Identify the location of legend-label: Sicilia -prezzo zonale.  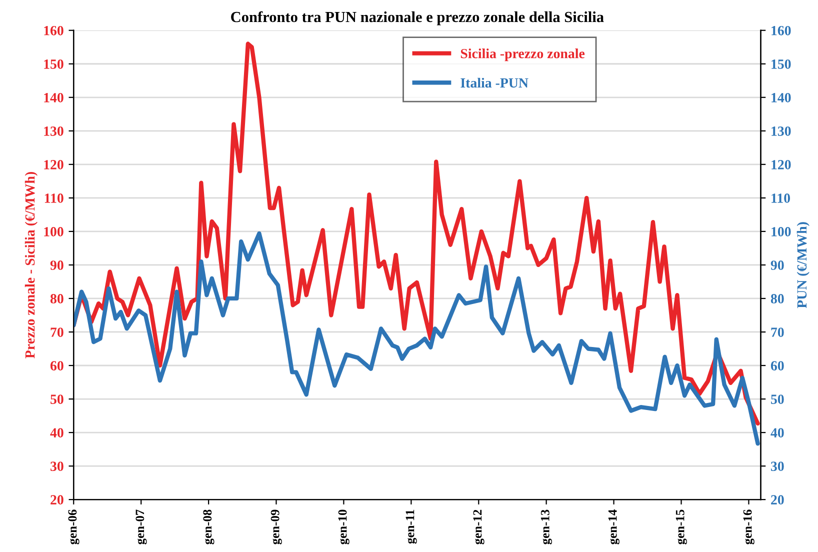
(522, 55).